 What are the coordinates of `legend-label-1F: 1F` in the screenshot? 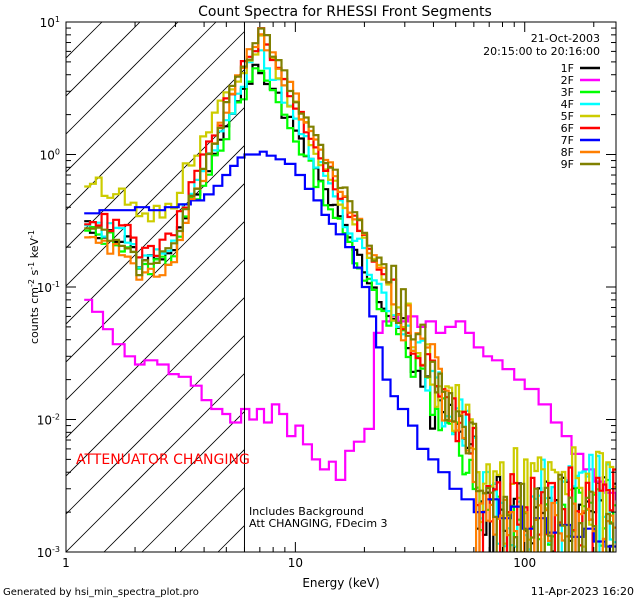 It's located at (567, 68).